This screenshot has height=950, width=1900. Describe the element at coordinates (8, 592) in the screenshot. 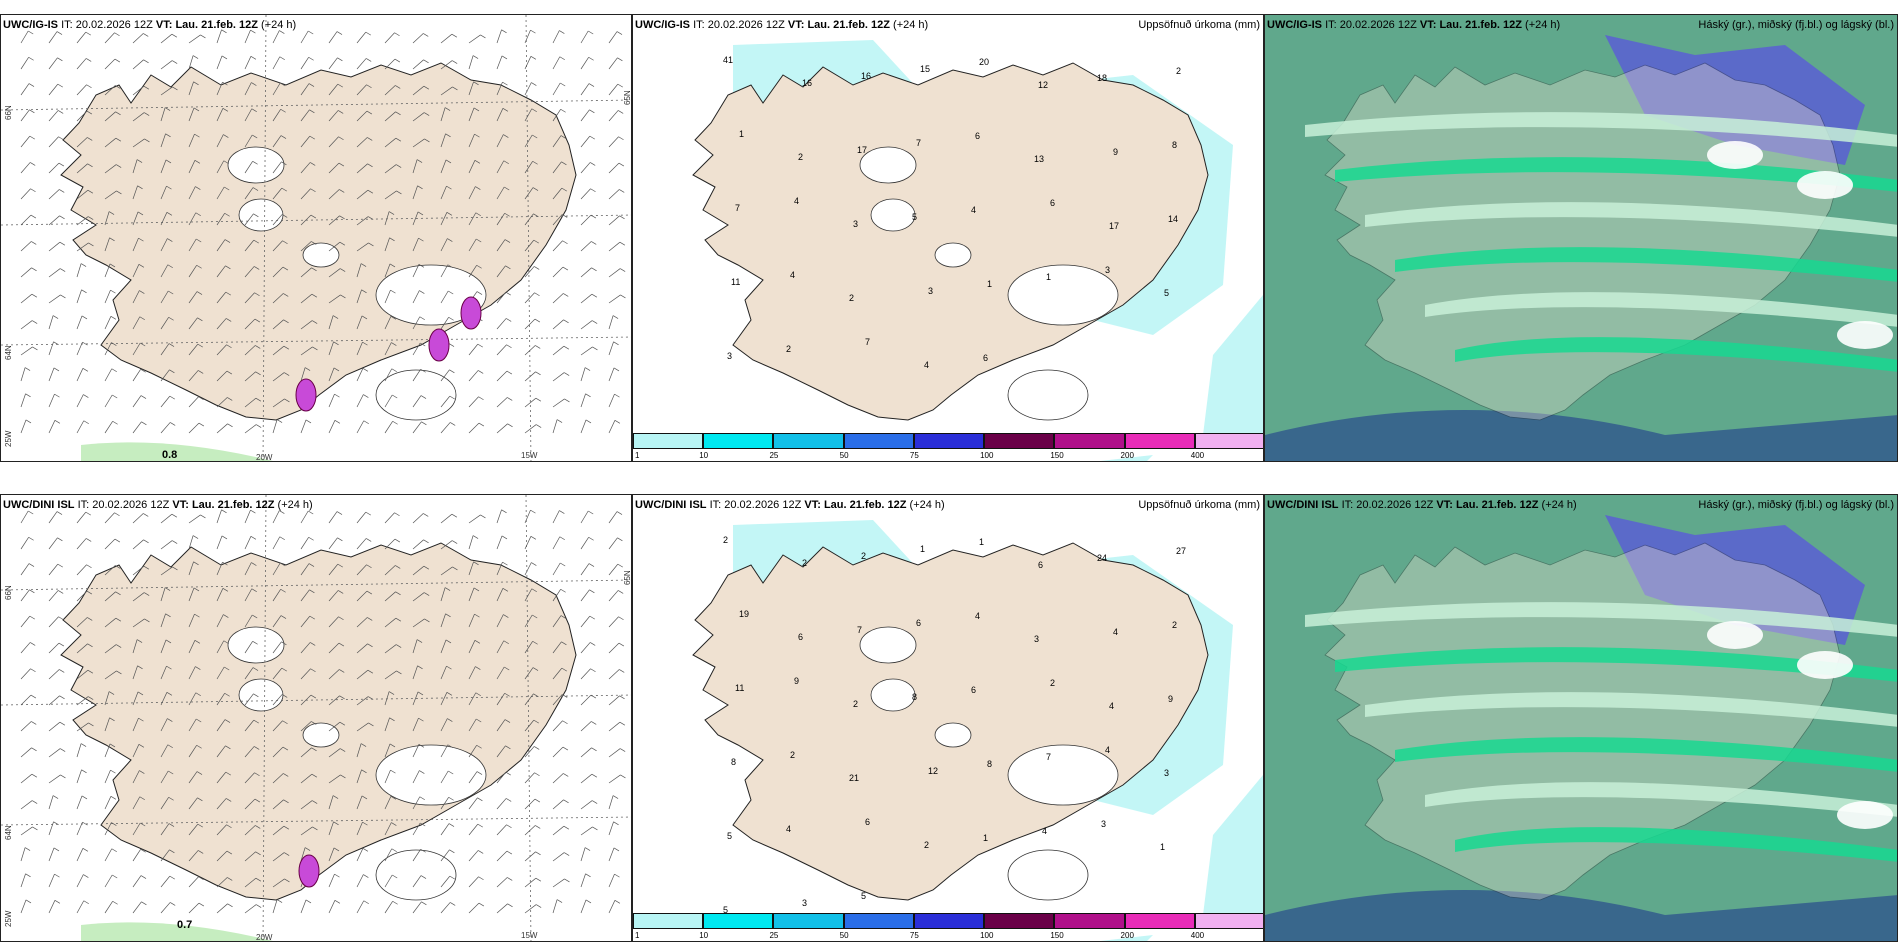

I see `lat-label-66n: 66N` at that location.